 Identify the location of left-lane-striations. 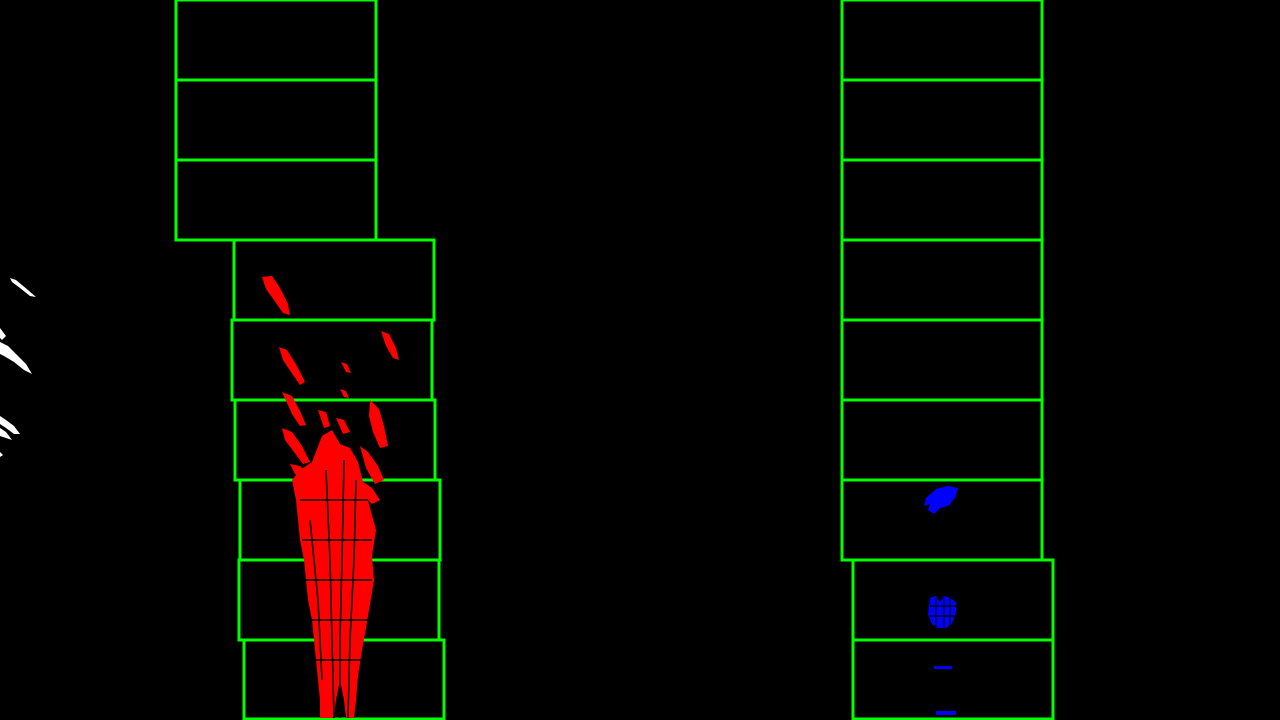
(336, 589).